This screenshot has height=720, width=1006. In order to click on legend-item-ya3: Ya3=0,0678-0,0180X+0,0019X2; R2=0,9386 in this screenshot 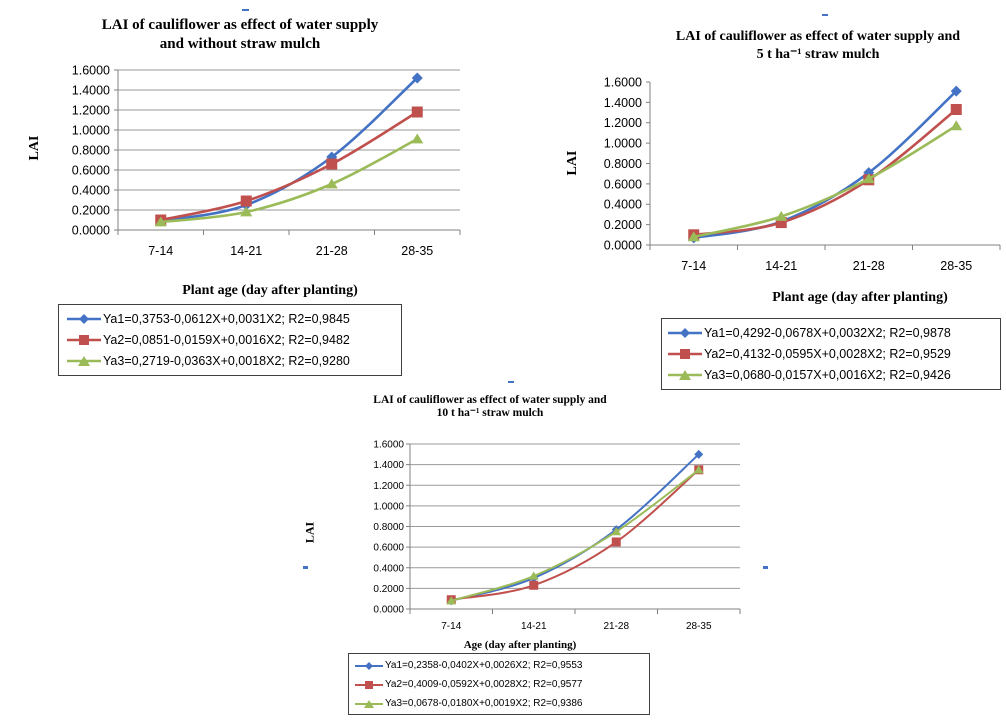, I will do `click(499, 703)`.